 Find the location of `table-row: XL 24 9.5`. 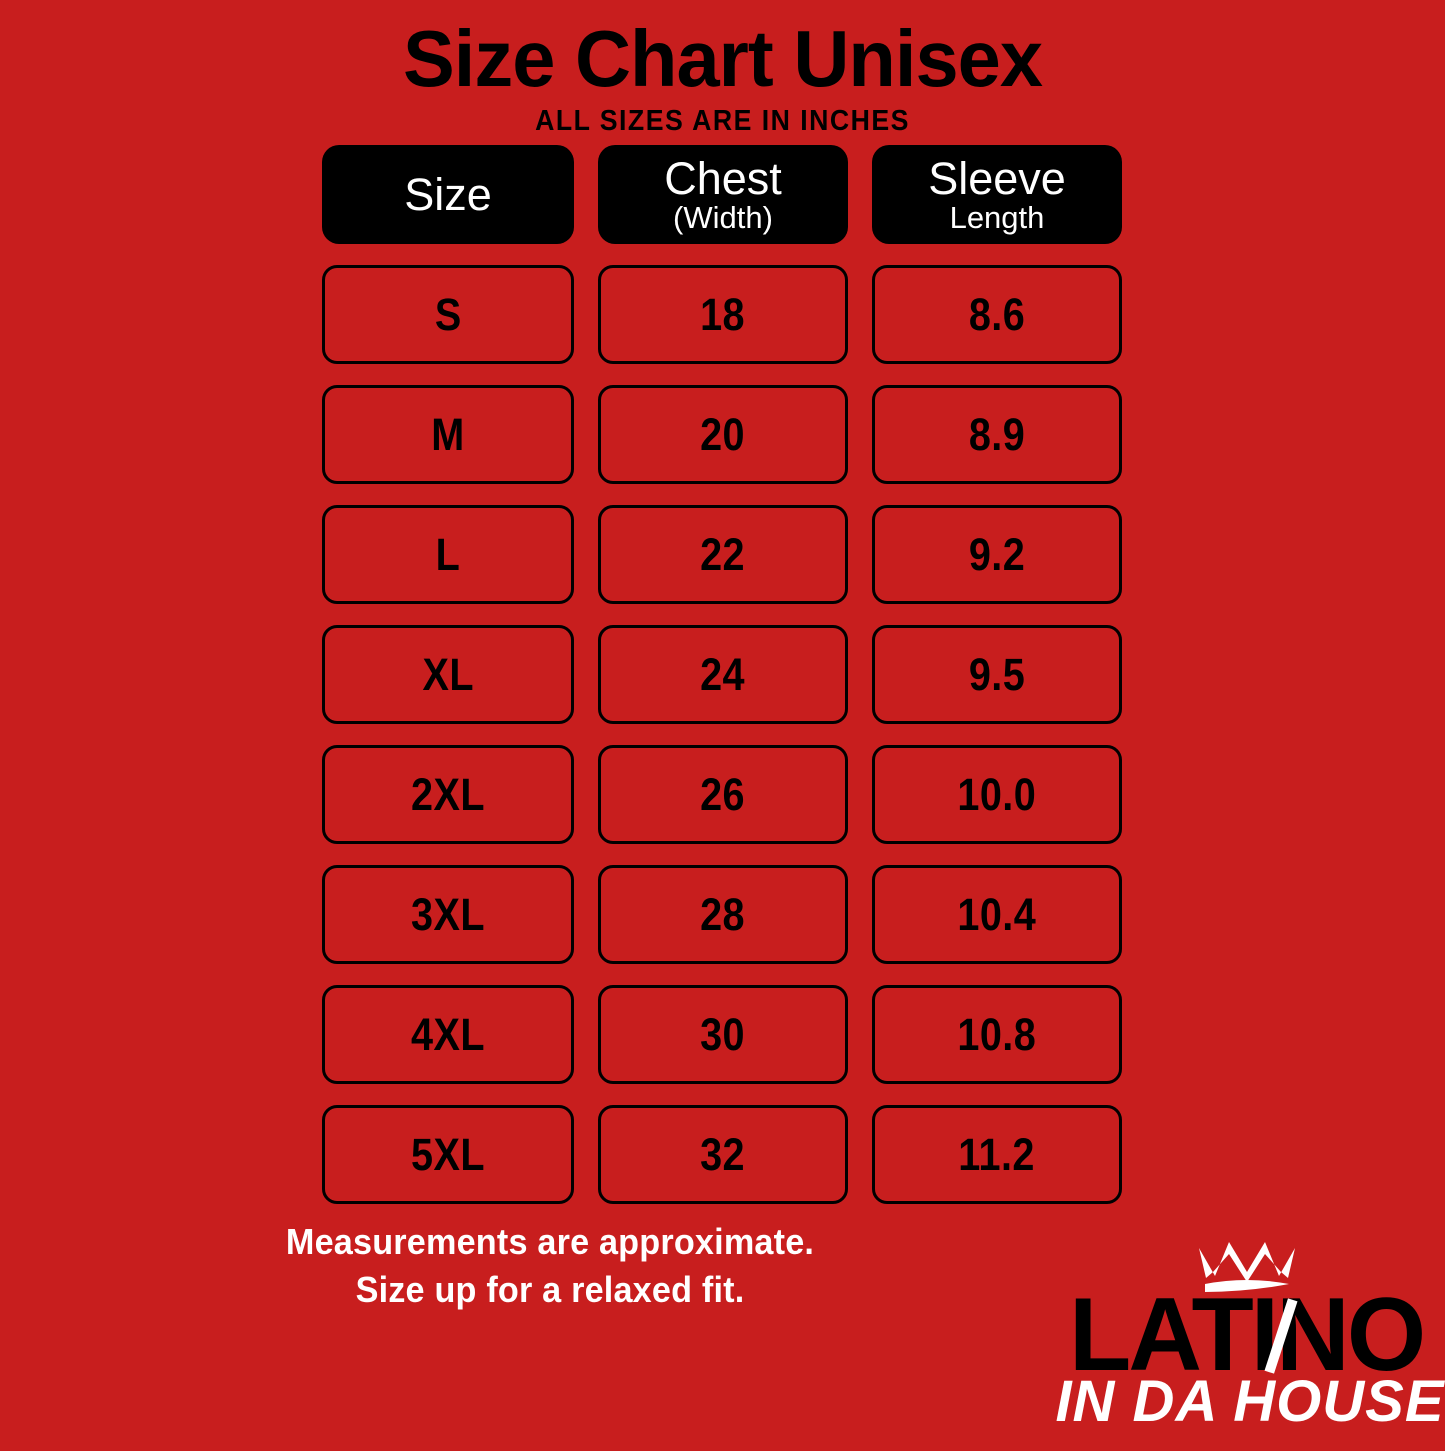

table-row: XL 24 9.5 is located at coordinates (722, 674).